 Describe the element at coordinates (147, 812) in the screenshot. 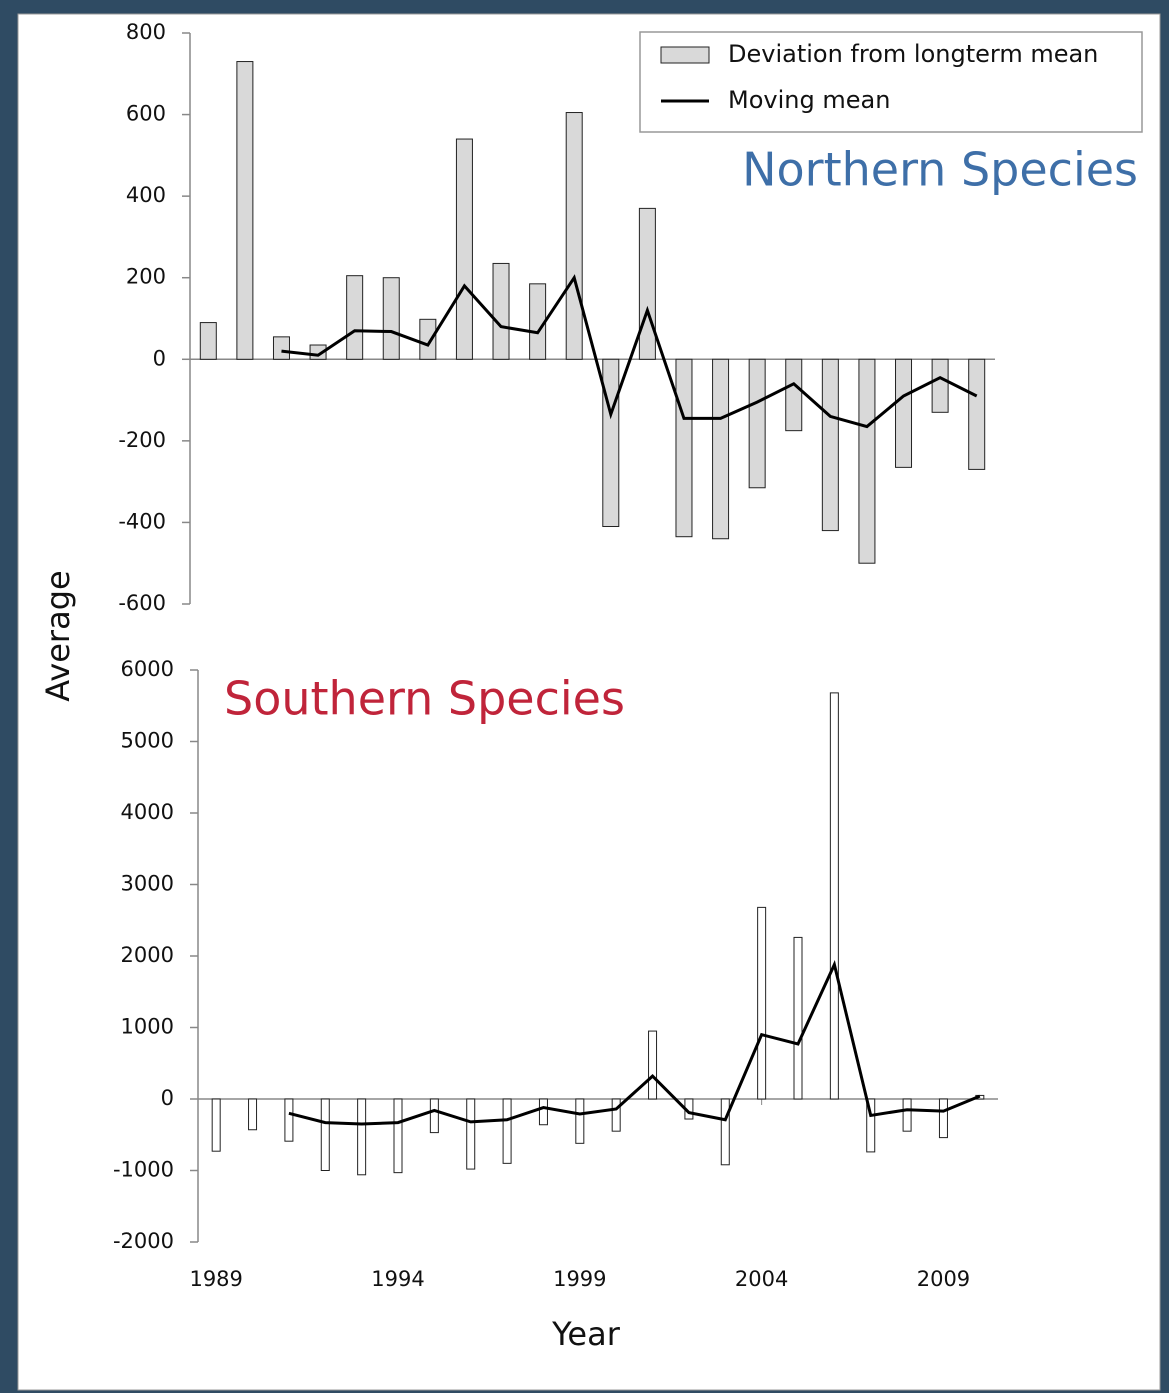

I see `y-tick-label: 4000` at that location.